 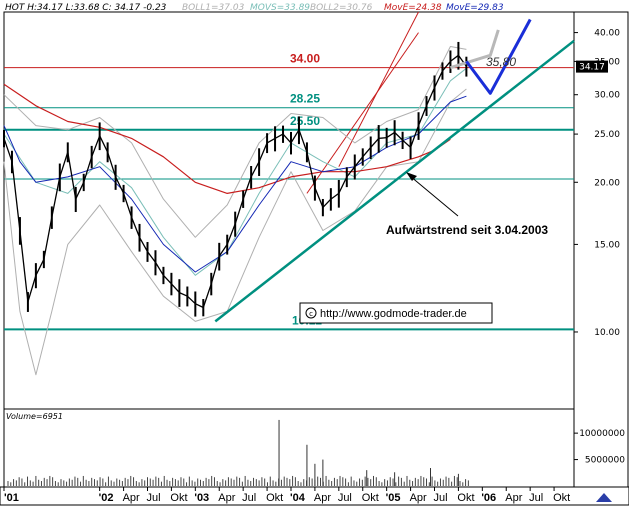 I want to click on channel-lower-line, so click(x=362, y=113).